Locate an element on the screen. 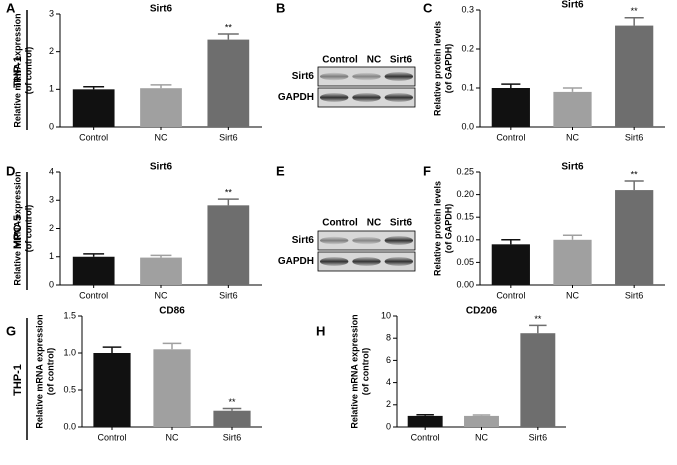 The image size is (677, 465). y-tick-label: 2 is located at coordinates (51, 228).